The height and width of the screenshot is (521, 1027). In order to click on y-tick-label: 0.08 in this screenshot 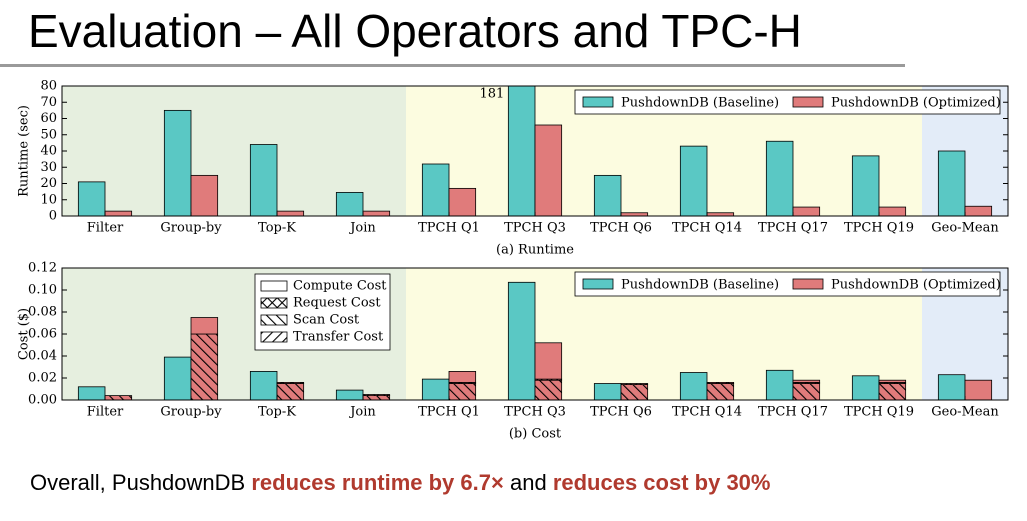, I will do `click(42, 312)`.